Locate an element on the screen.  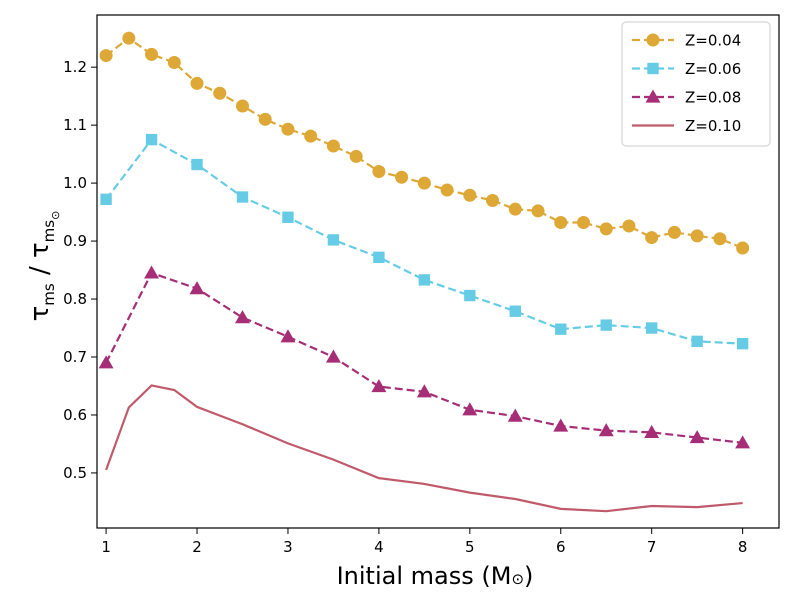
legend-entry: Z=0.06 is located at coordinates (686, 69).